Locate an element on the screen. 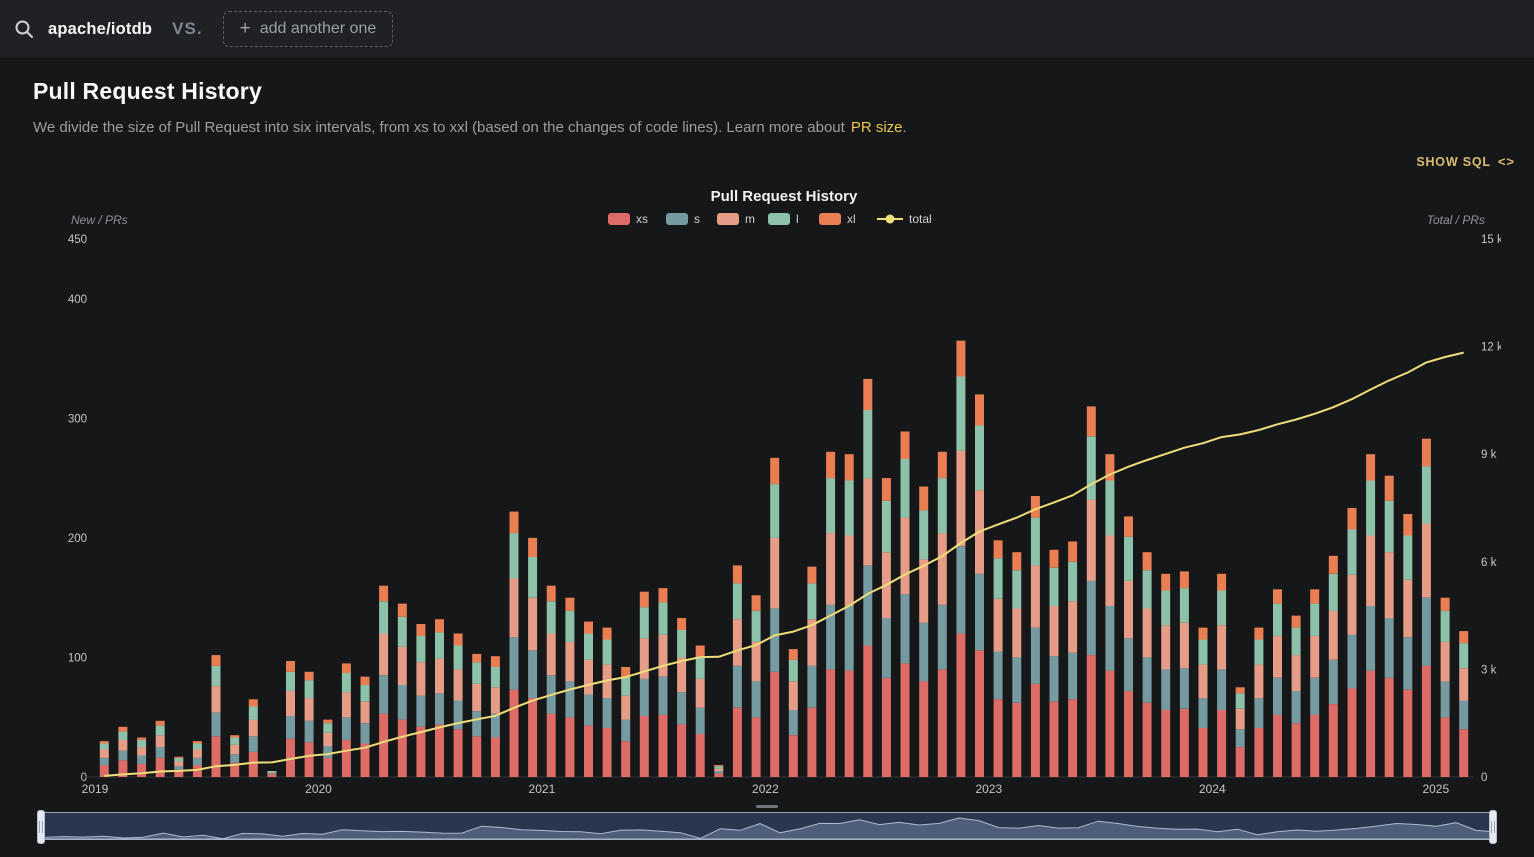  legend-item-l: l is located at coordinates (783, 219).